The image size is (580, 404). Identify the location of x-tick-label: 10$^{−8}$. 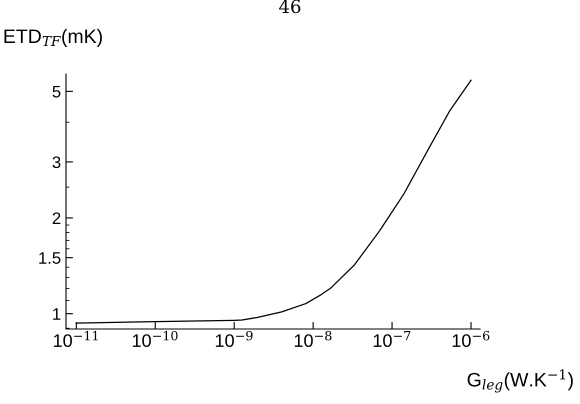
(313, 338).